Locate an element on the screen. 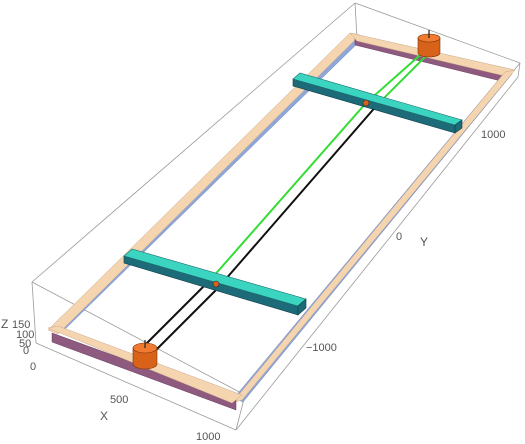  x-tick-label: 500 is located at coordinates (119, 400).